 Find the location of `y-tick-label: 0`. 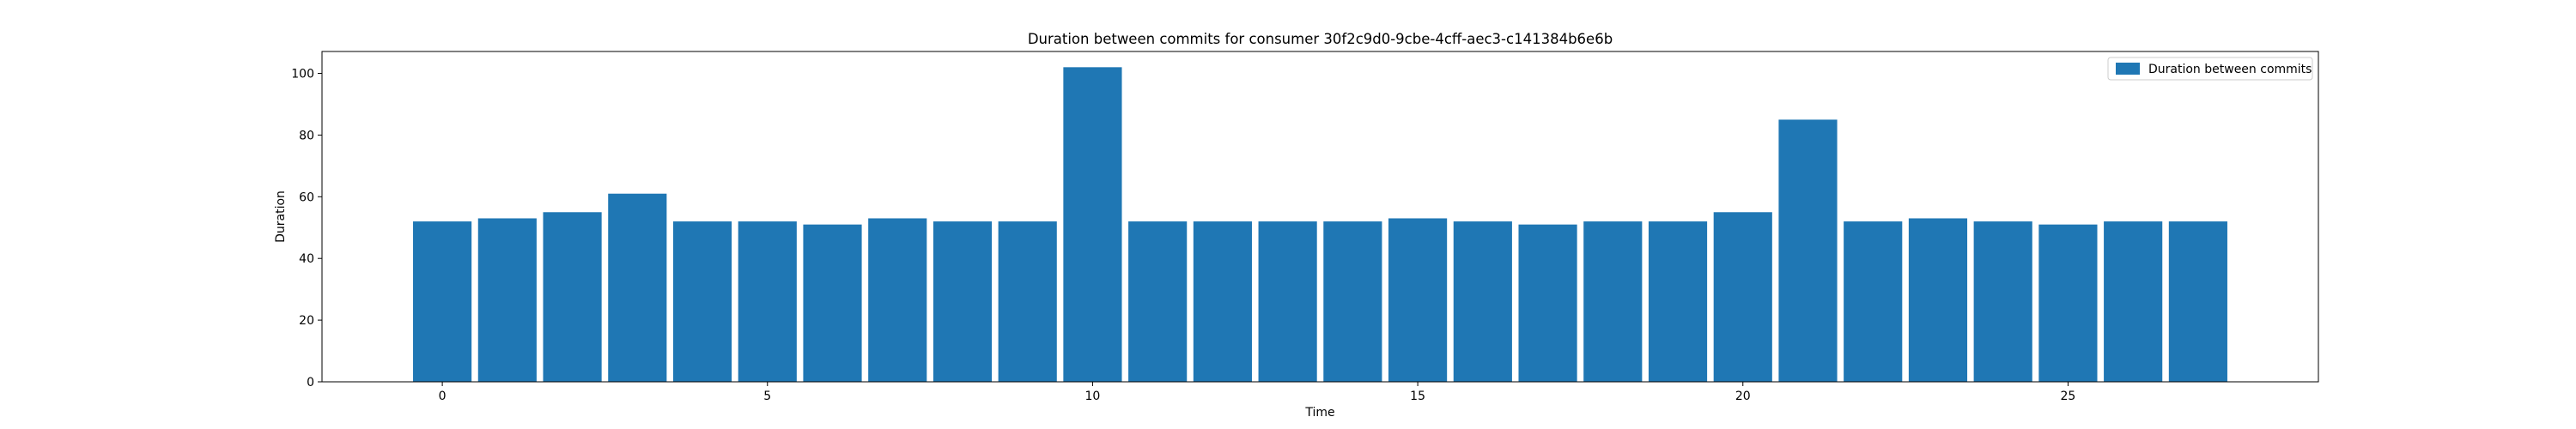

y-tick-label: 0 is located at coordinates (311, 383).